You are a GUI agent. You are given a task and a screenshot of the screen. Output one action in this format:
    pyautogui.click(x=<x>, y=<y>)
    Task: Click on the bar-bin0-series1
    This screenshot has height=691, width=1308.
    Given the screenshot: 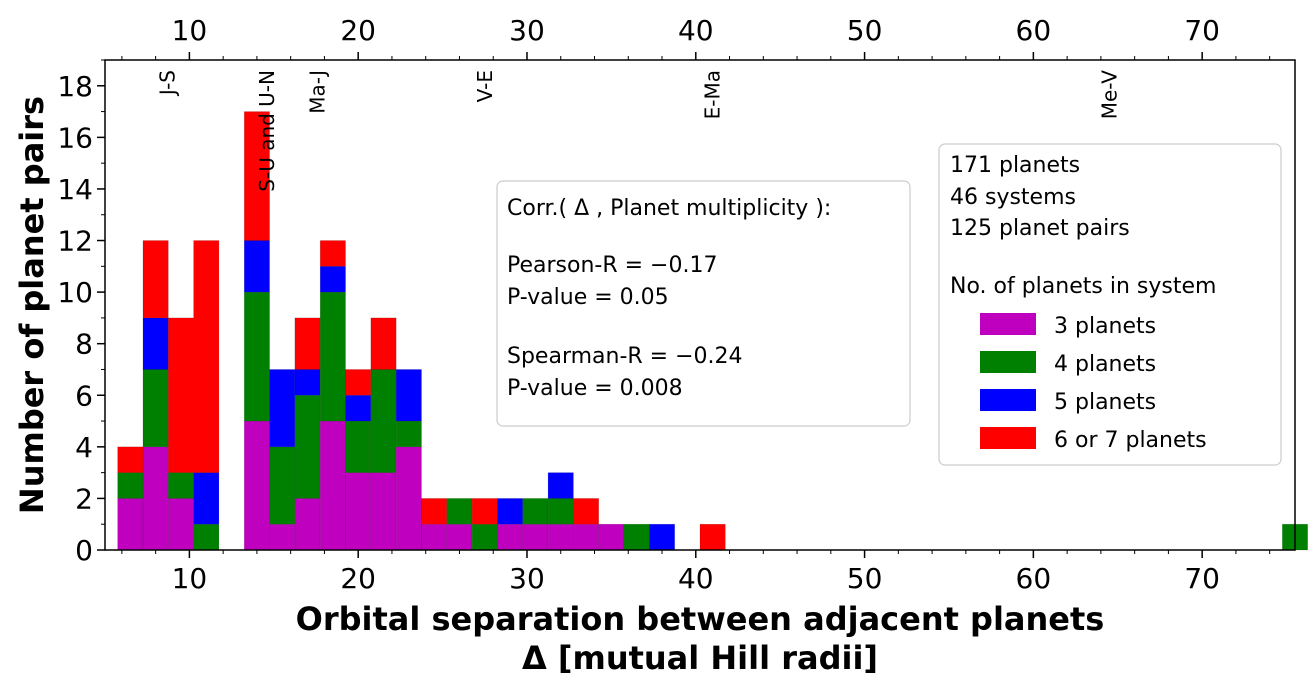 What is the action you would take?
    pyautogui.click(x=130, y=485)
    